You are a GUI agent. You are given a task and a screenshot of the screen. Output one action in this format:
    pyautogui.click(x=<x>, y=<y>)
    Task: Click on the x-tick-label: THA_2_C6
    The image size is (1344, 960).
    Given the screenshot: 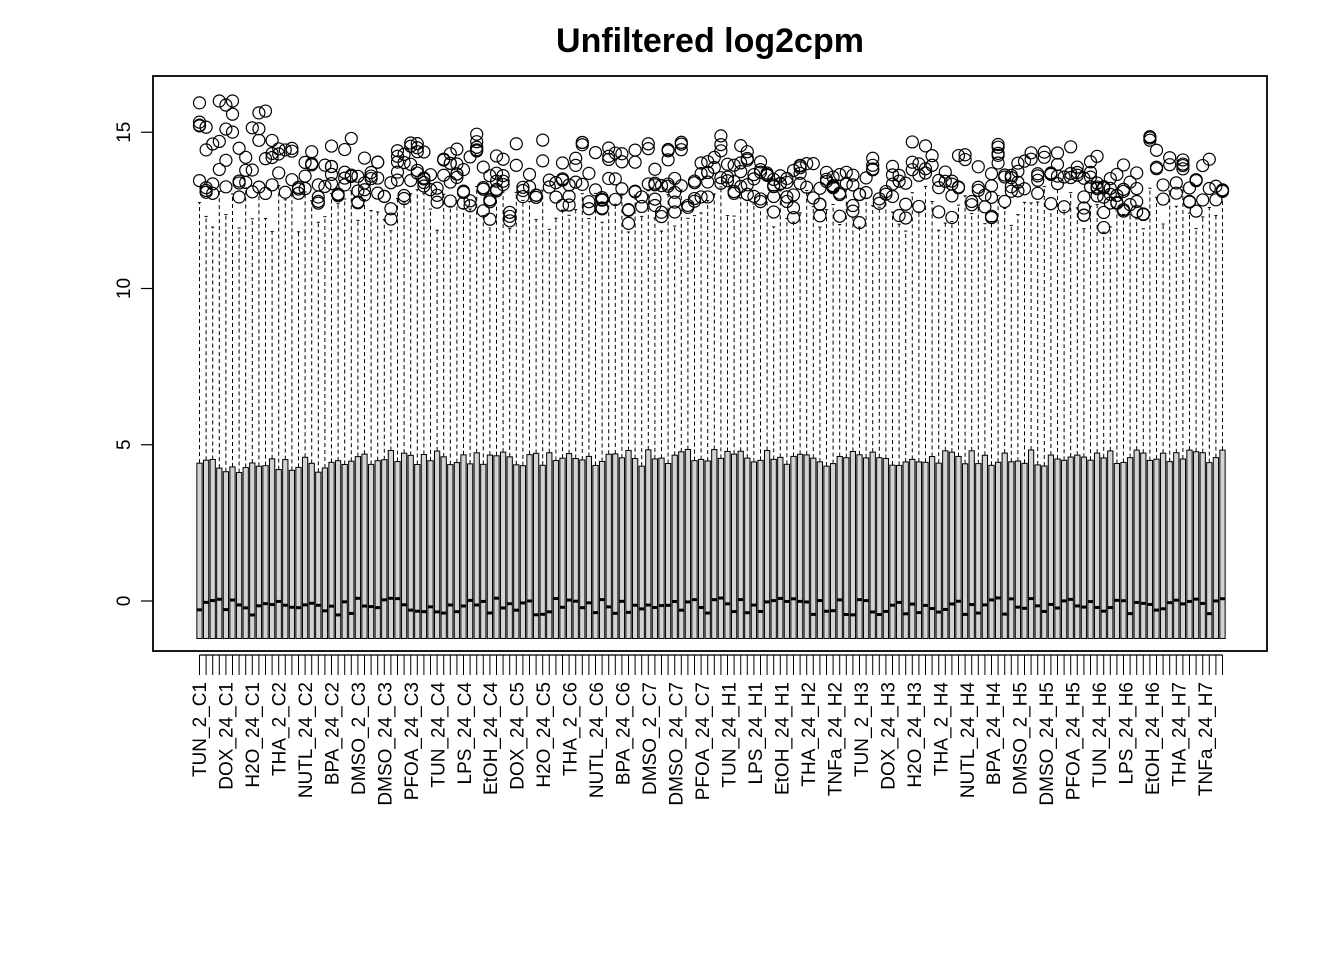 What is the action you would take?
    pyautogui.click(x=571, y=729)
    